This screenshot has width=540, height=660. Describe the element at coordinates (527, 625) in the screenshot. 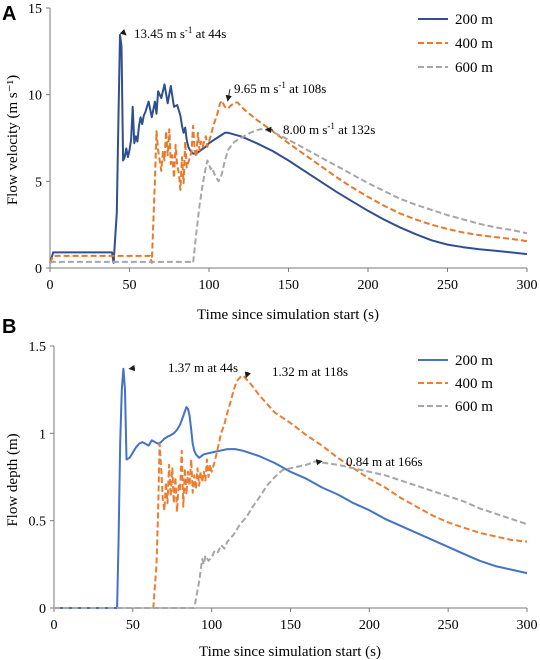

I see `panel-b-x-tick-label: 300` at that location.